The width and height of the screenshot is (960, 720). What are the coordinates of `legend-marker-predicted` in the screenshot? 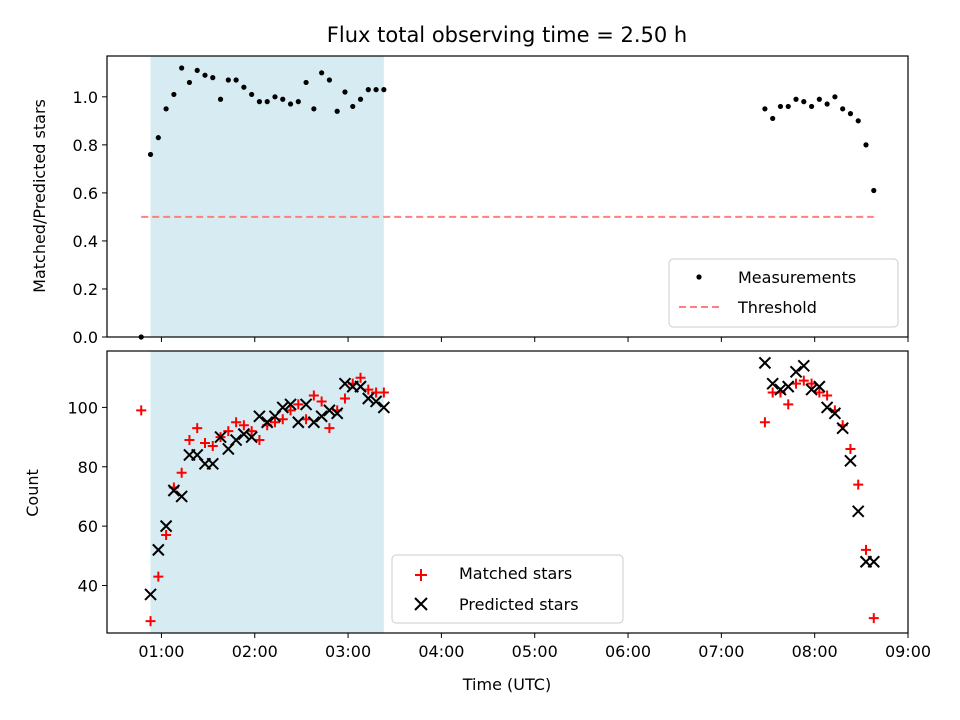 It's located at (421, 604).